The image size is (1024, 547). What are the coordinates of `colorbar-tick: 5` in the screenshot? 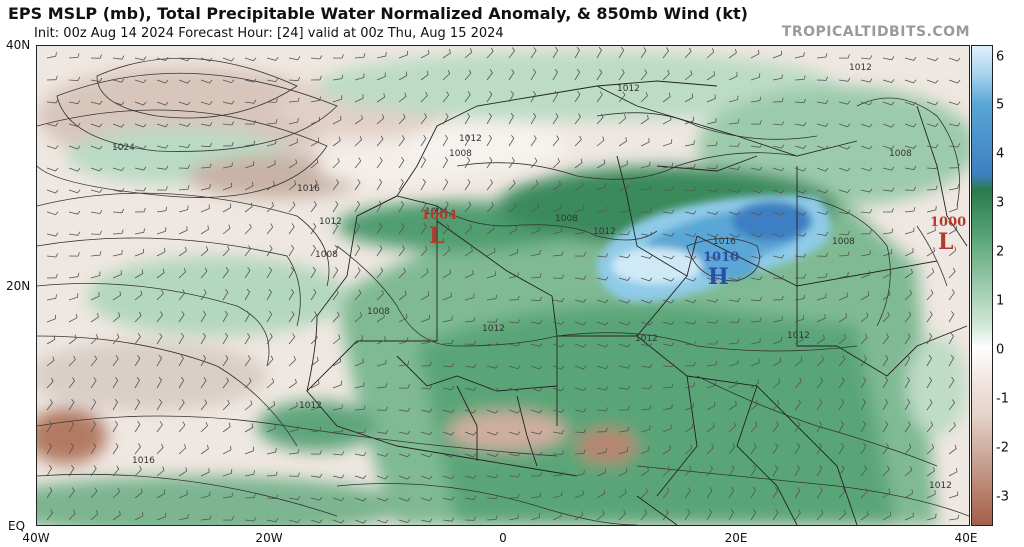 It's located at (1000, 105).